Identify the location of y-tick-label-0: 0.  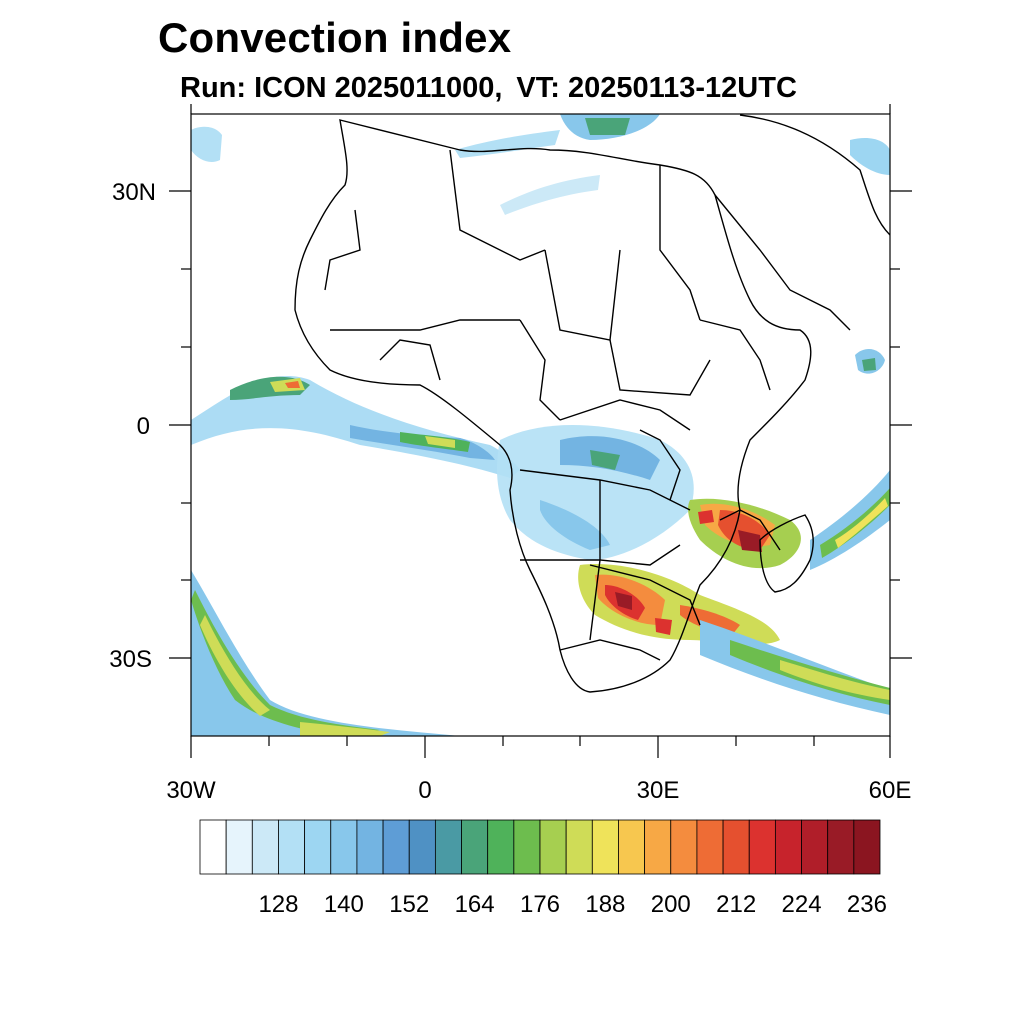
(143, 426).